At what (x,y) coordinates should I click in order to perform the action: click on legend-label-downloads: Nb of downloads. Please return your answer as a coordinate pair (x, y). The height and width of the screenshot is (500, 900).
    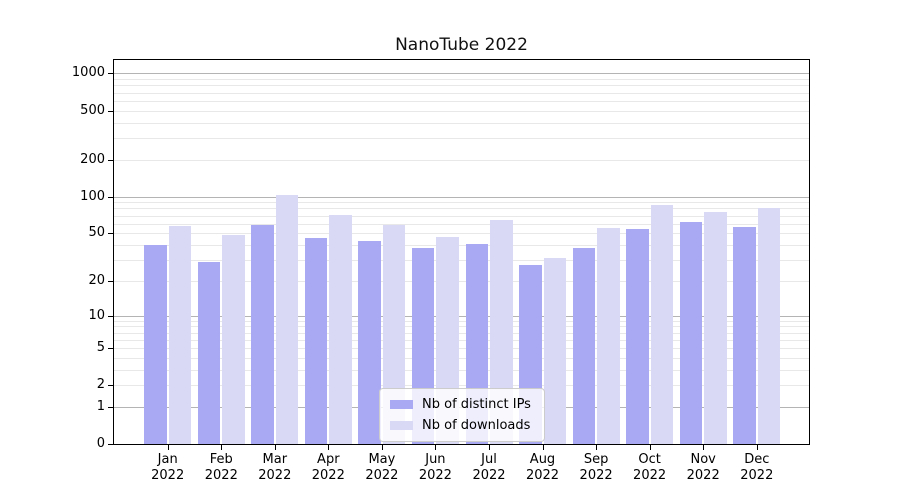
    Looking at the image, I should click on (476, 425).